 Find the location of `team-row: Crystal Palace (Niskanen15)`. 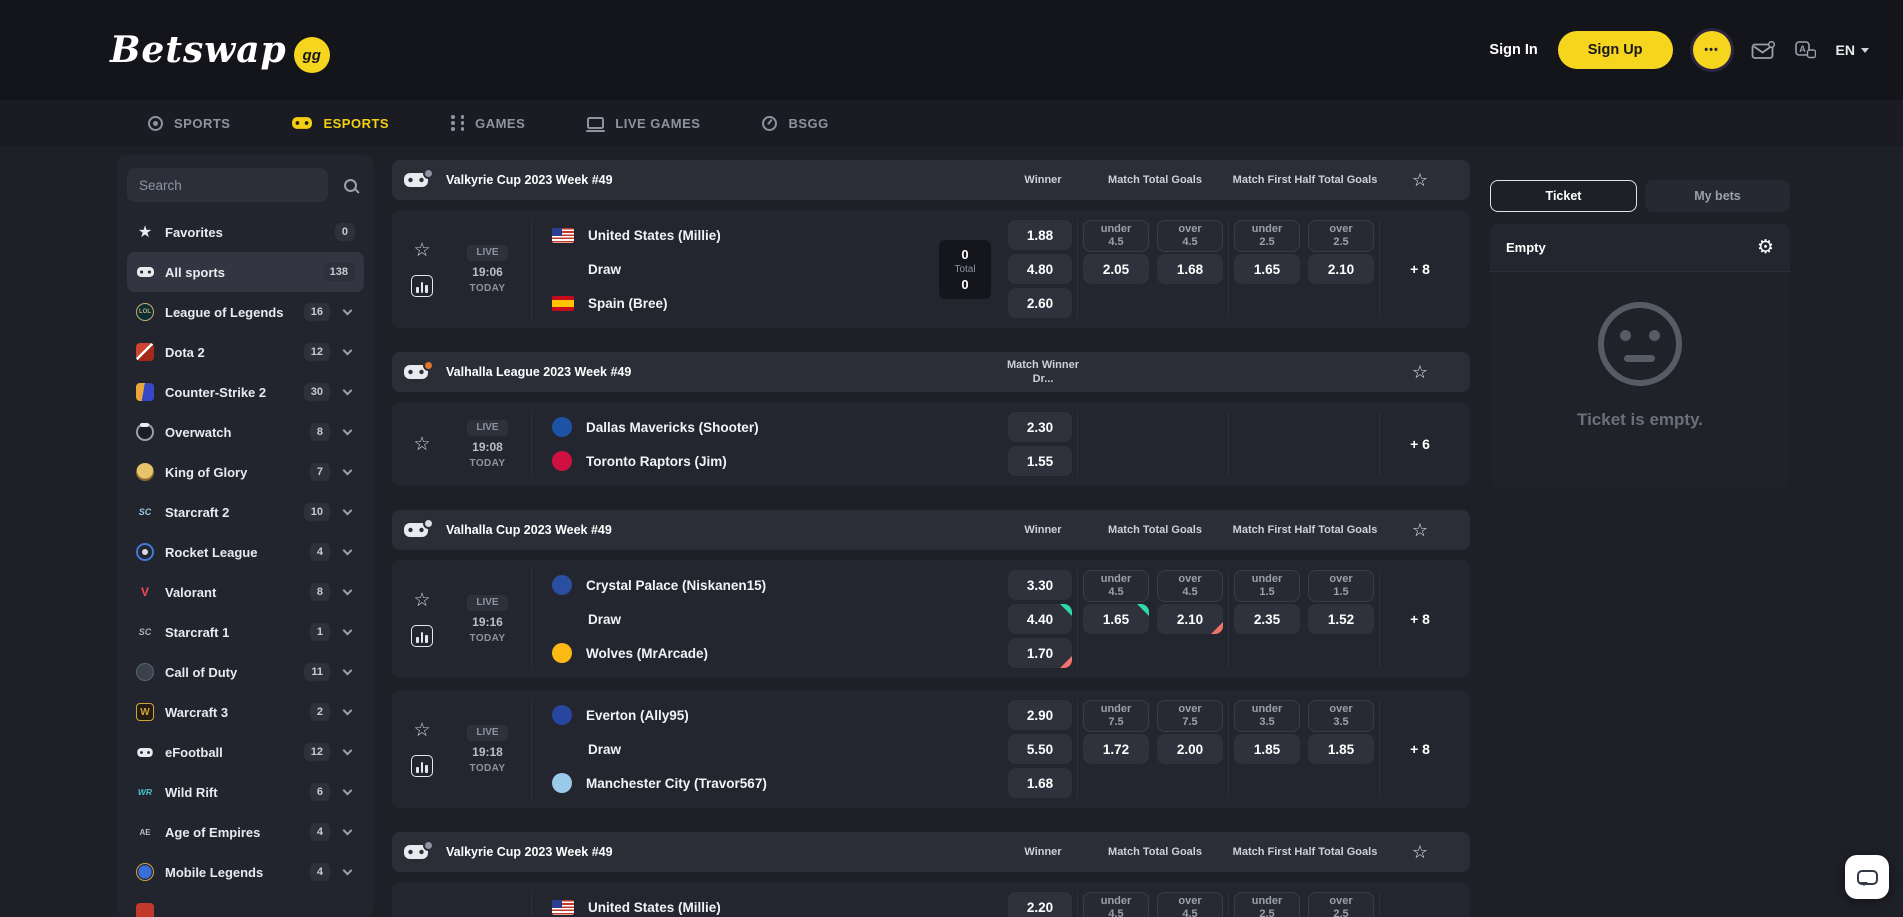

team-row: Crystal Palace (Niskanen15) is located at coordinates (777, 585).